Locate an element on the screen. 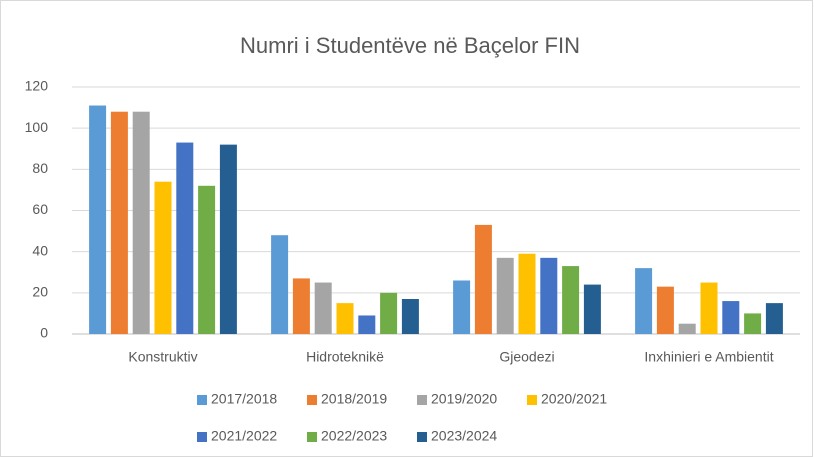  y-tick-label: 0 is located at coordinates (44, 333).